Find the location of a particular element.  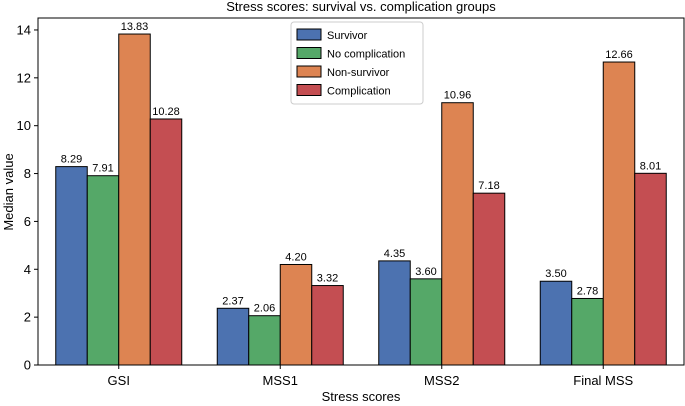

data-label: 7.18 is located at coordinates (488, 186).